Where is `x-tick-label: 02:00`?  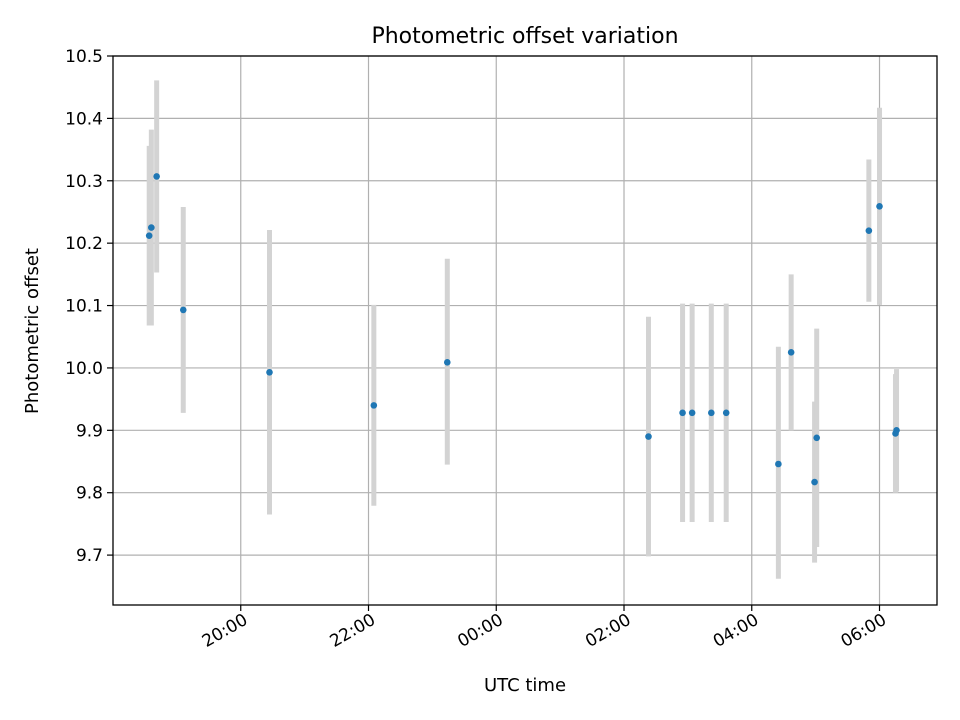 x-tick-label: 02:00 is located at coordinates (608, 631).